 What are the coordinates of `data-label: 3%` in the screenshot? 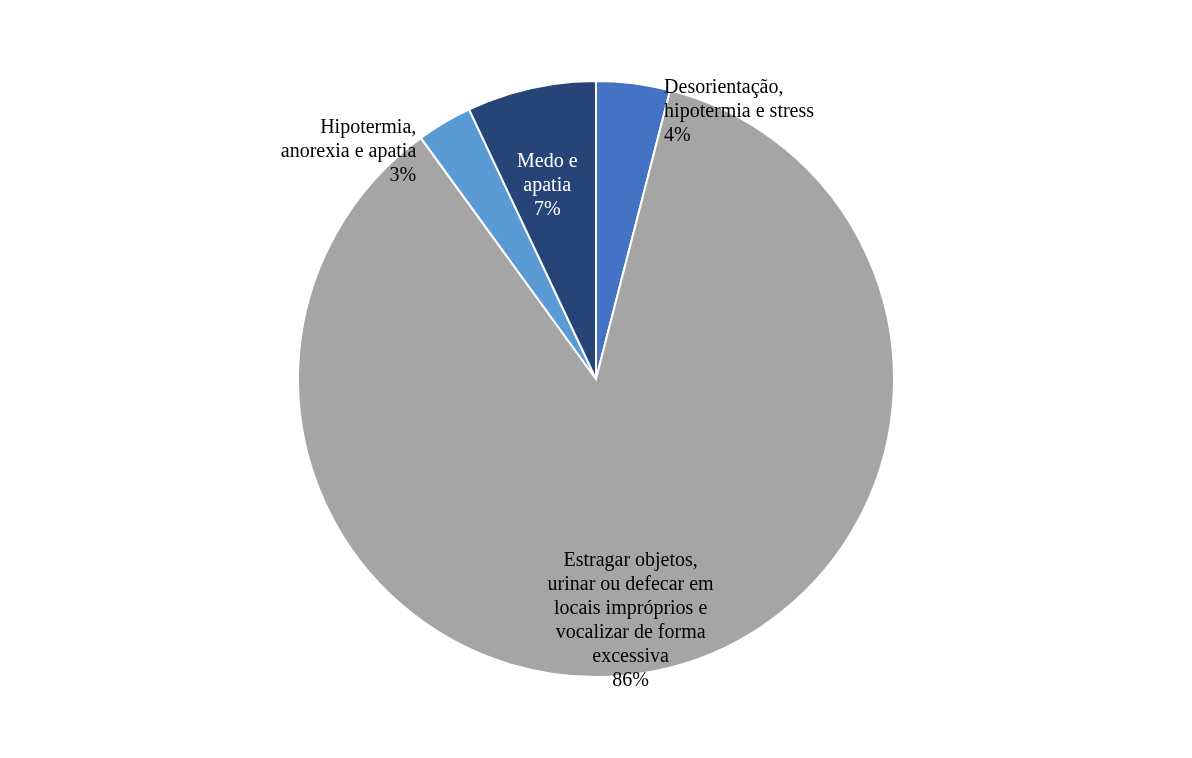 It's located at (403, 174).